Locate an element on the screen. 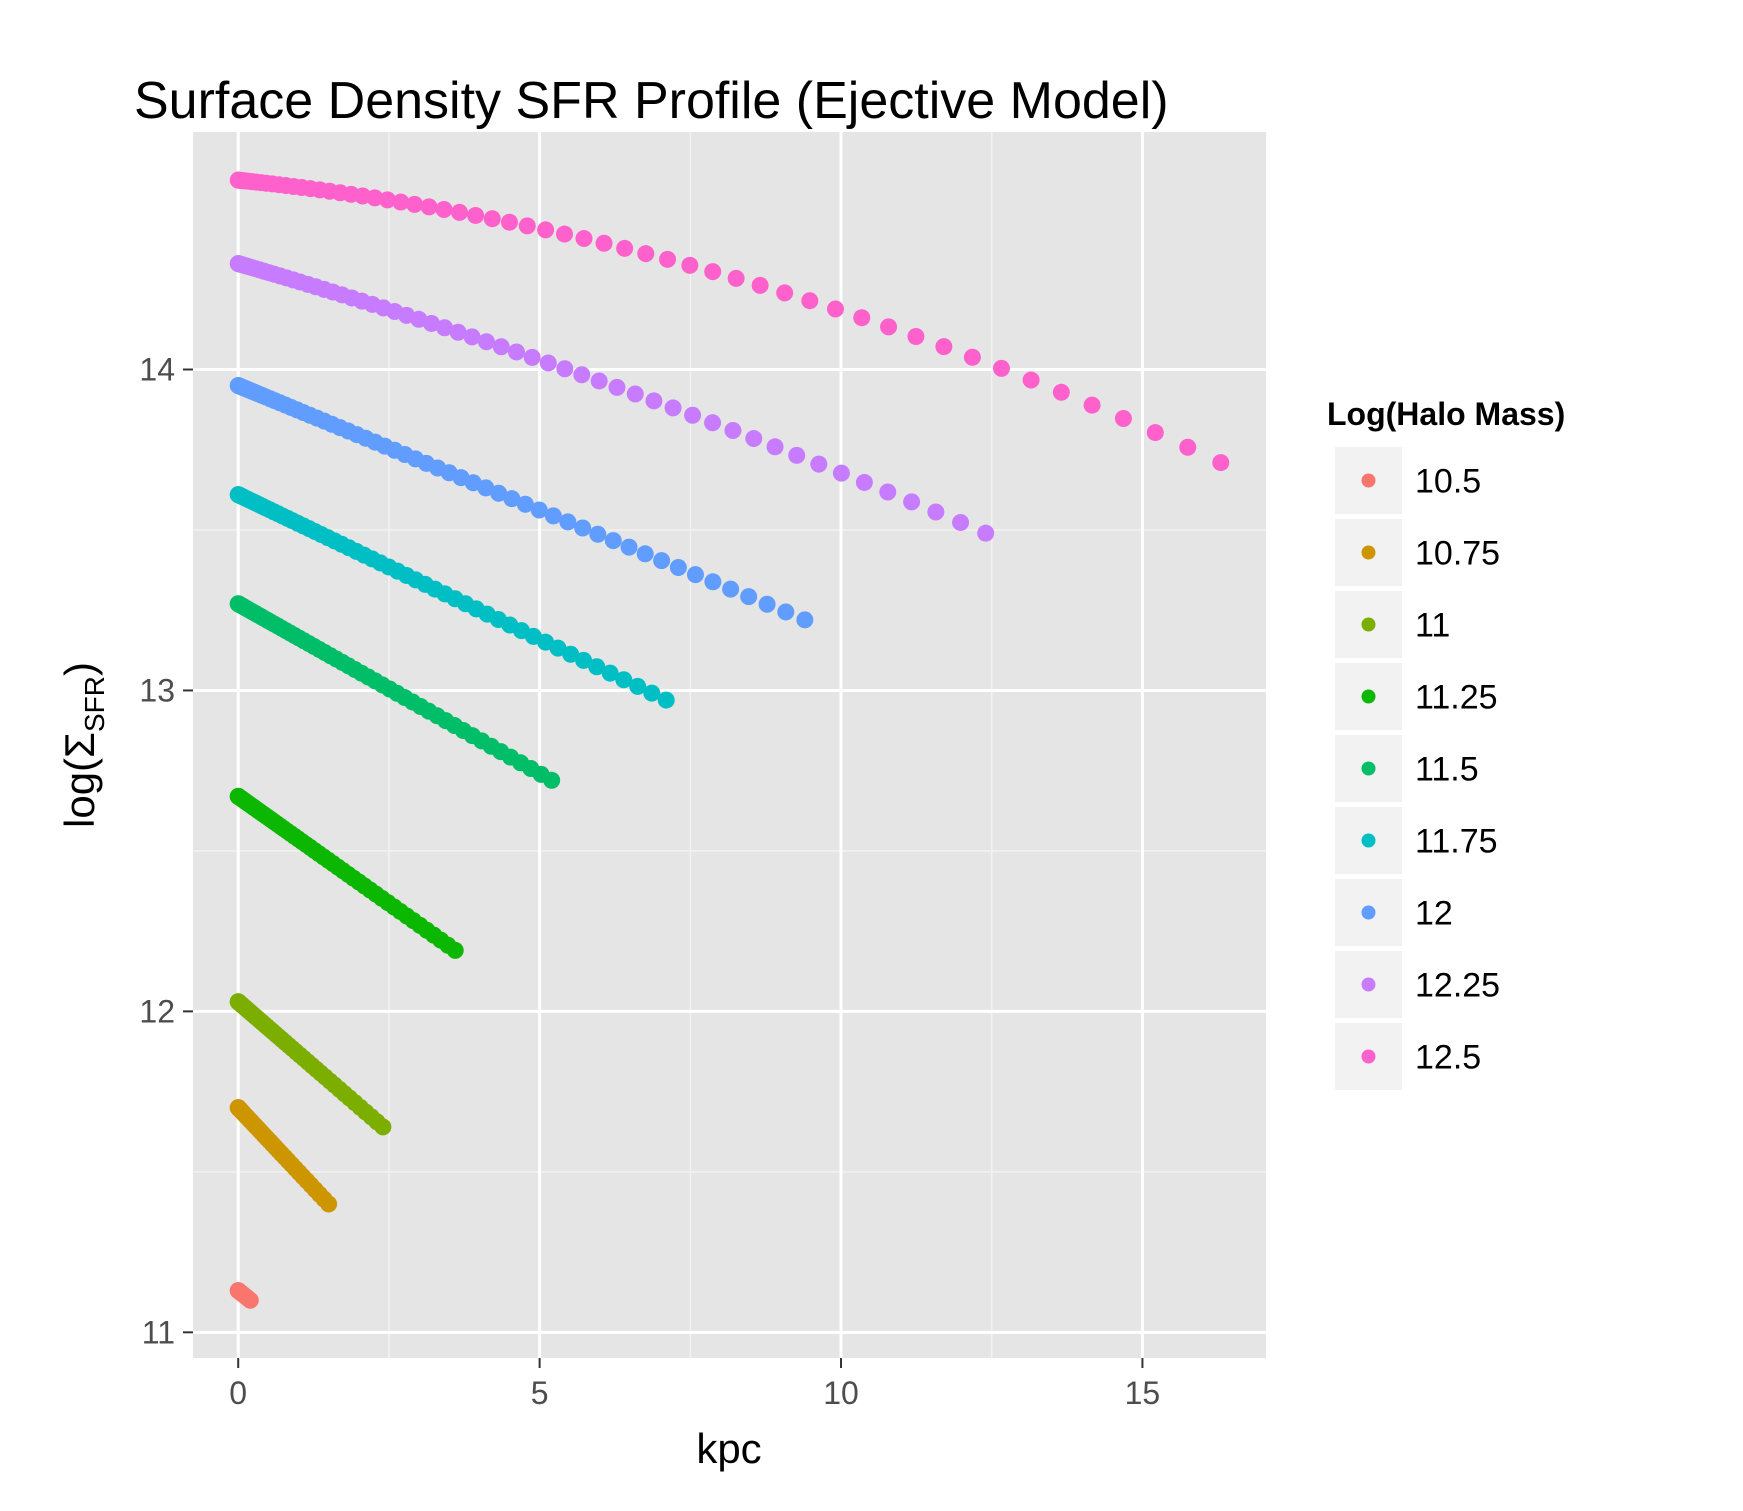  series-12.5 is located at coordinates (729, 321).